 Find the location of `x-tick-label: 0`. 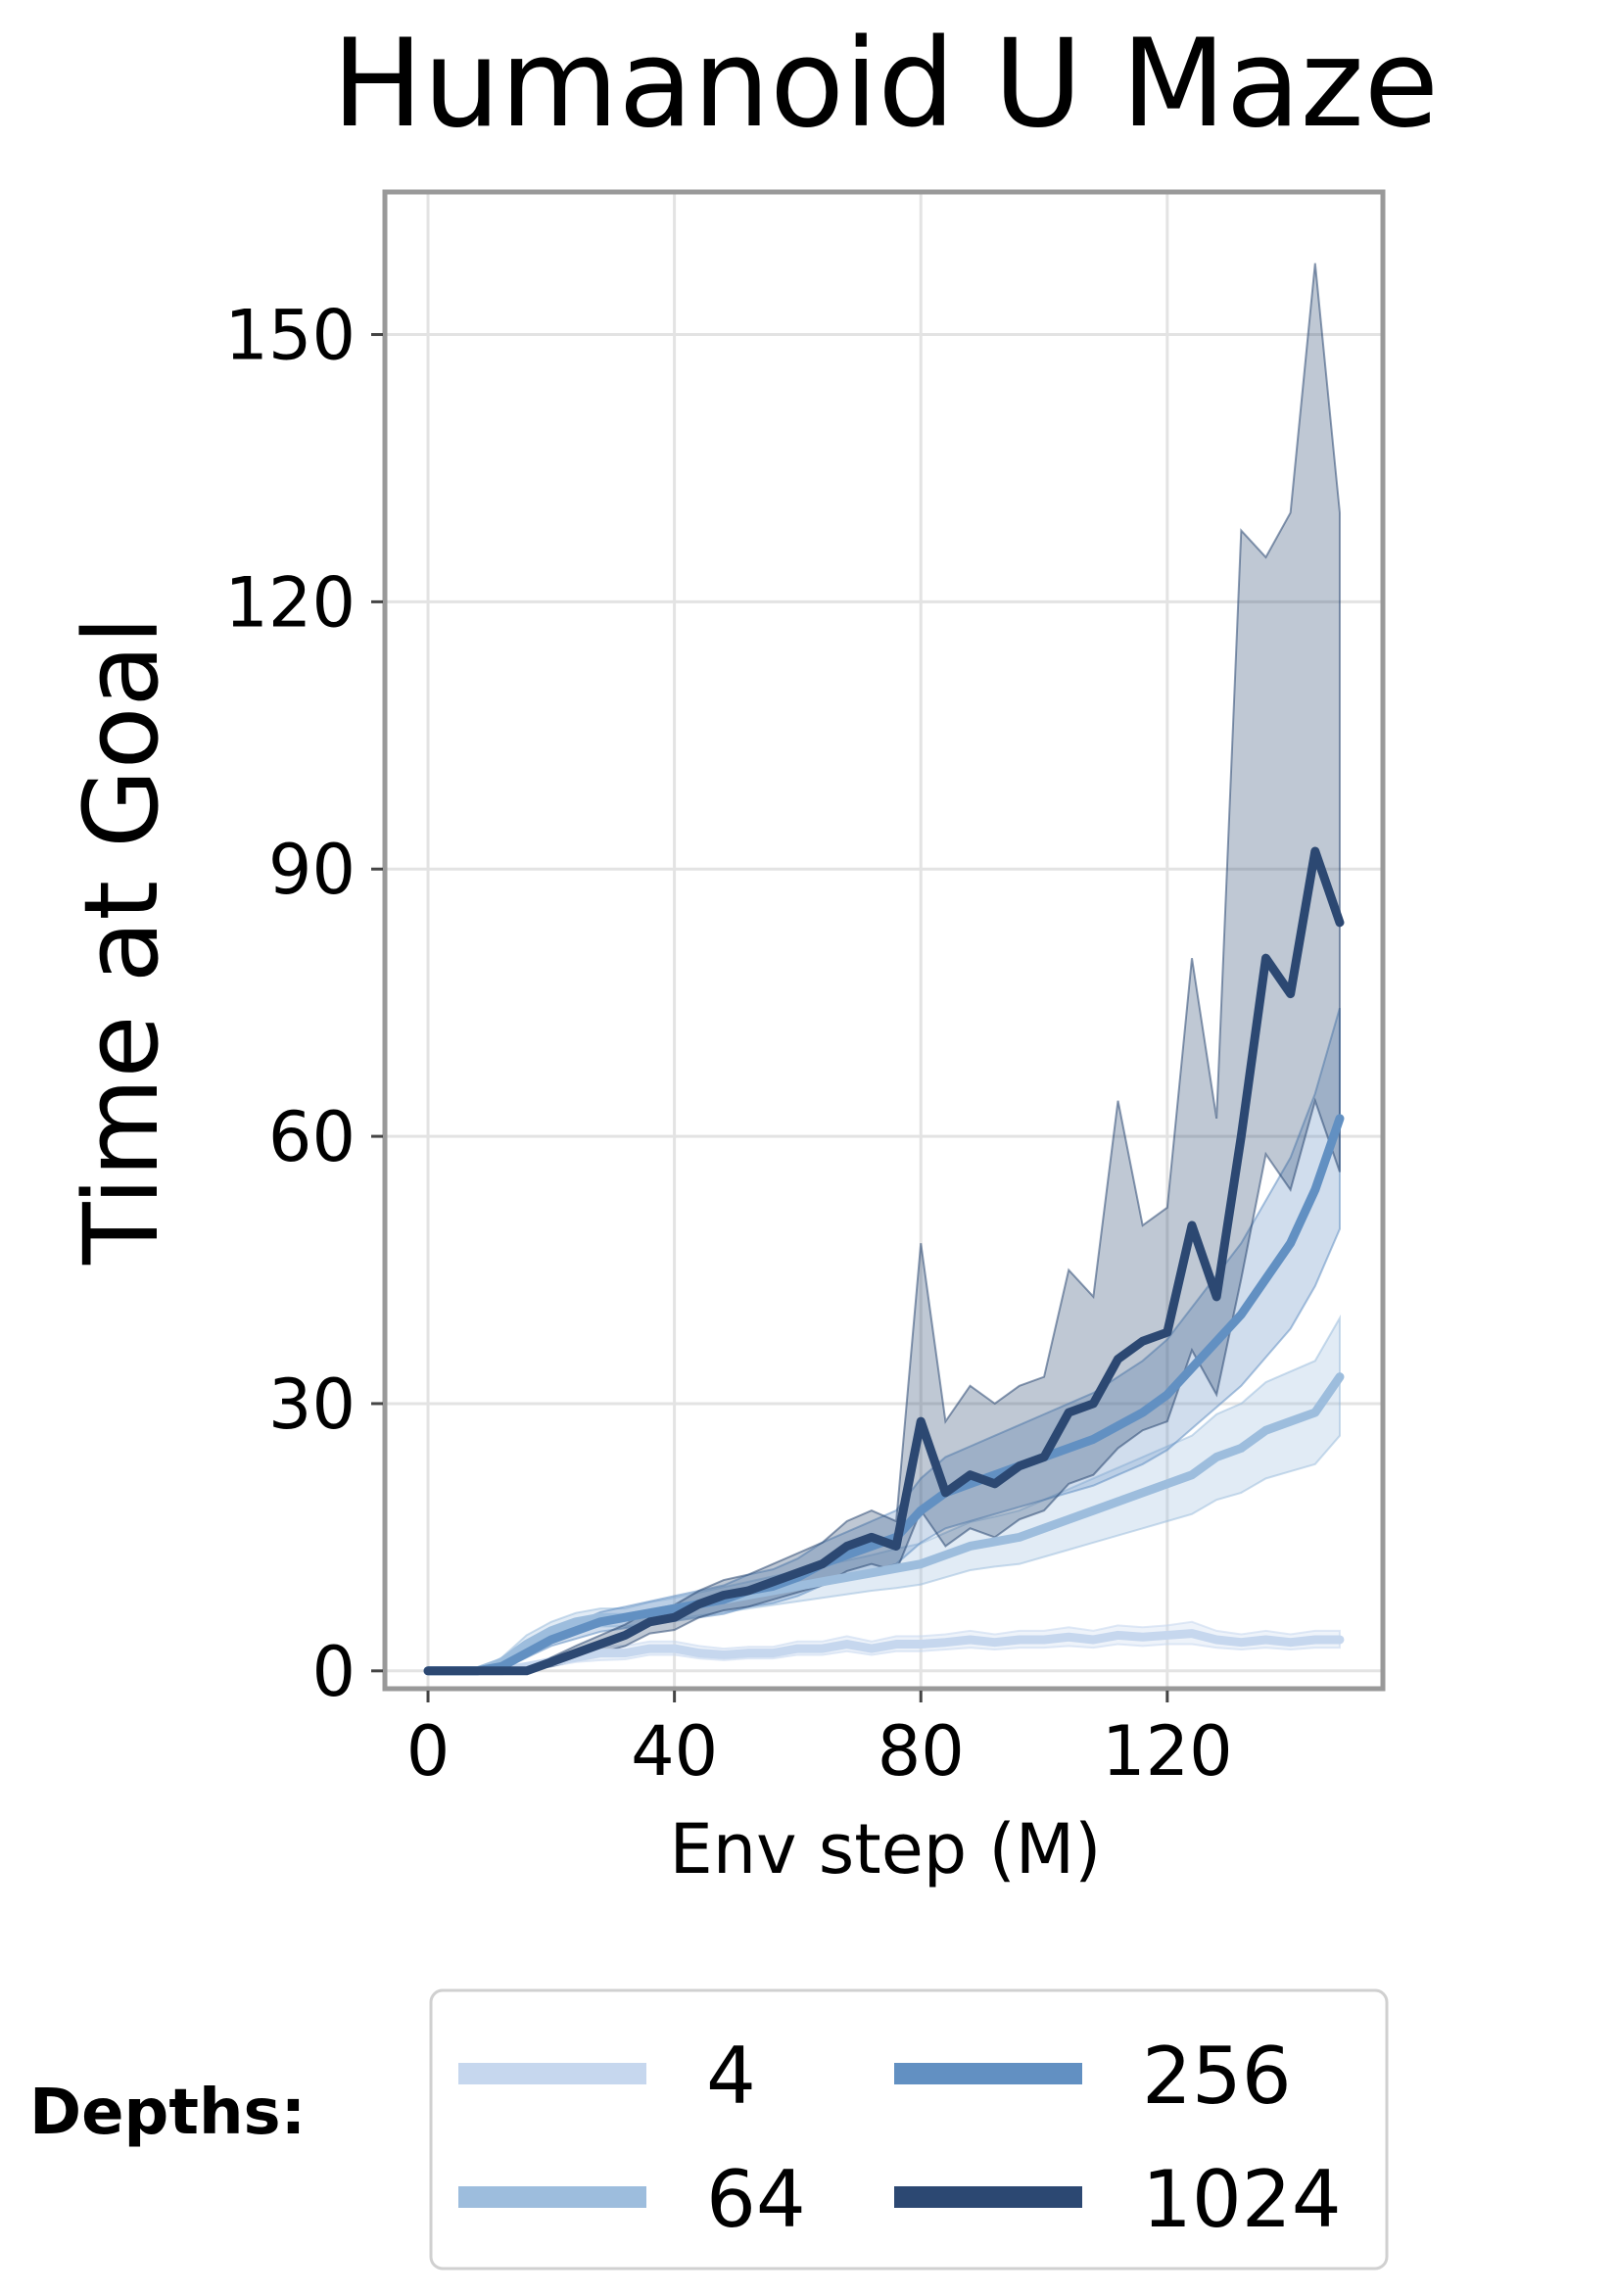

x-tick-label: 0 is located at coordinates (428, 1752).